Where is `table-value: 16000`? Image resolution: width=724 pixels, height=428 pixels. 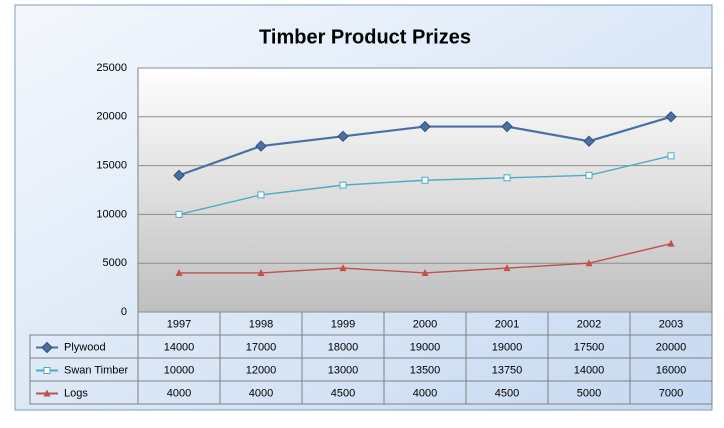 table-value: 16000 is located at coordinates (671, 370).